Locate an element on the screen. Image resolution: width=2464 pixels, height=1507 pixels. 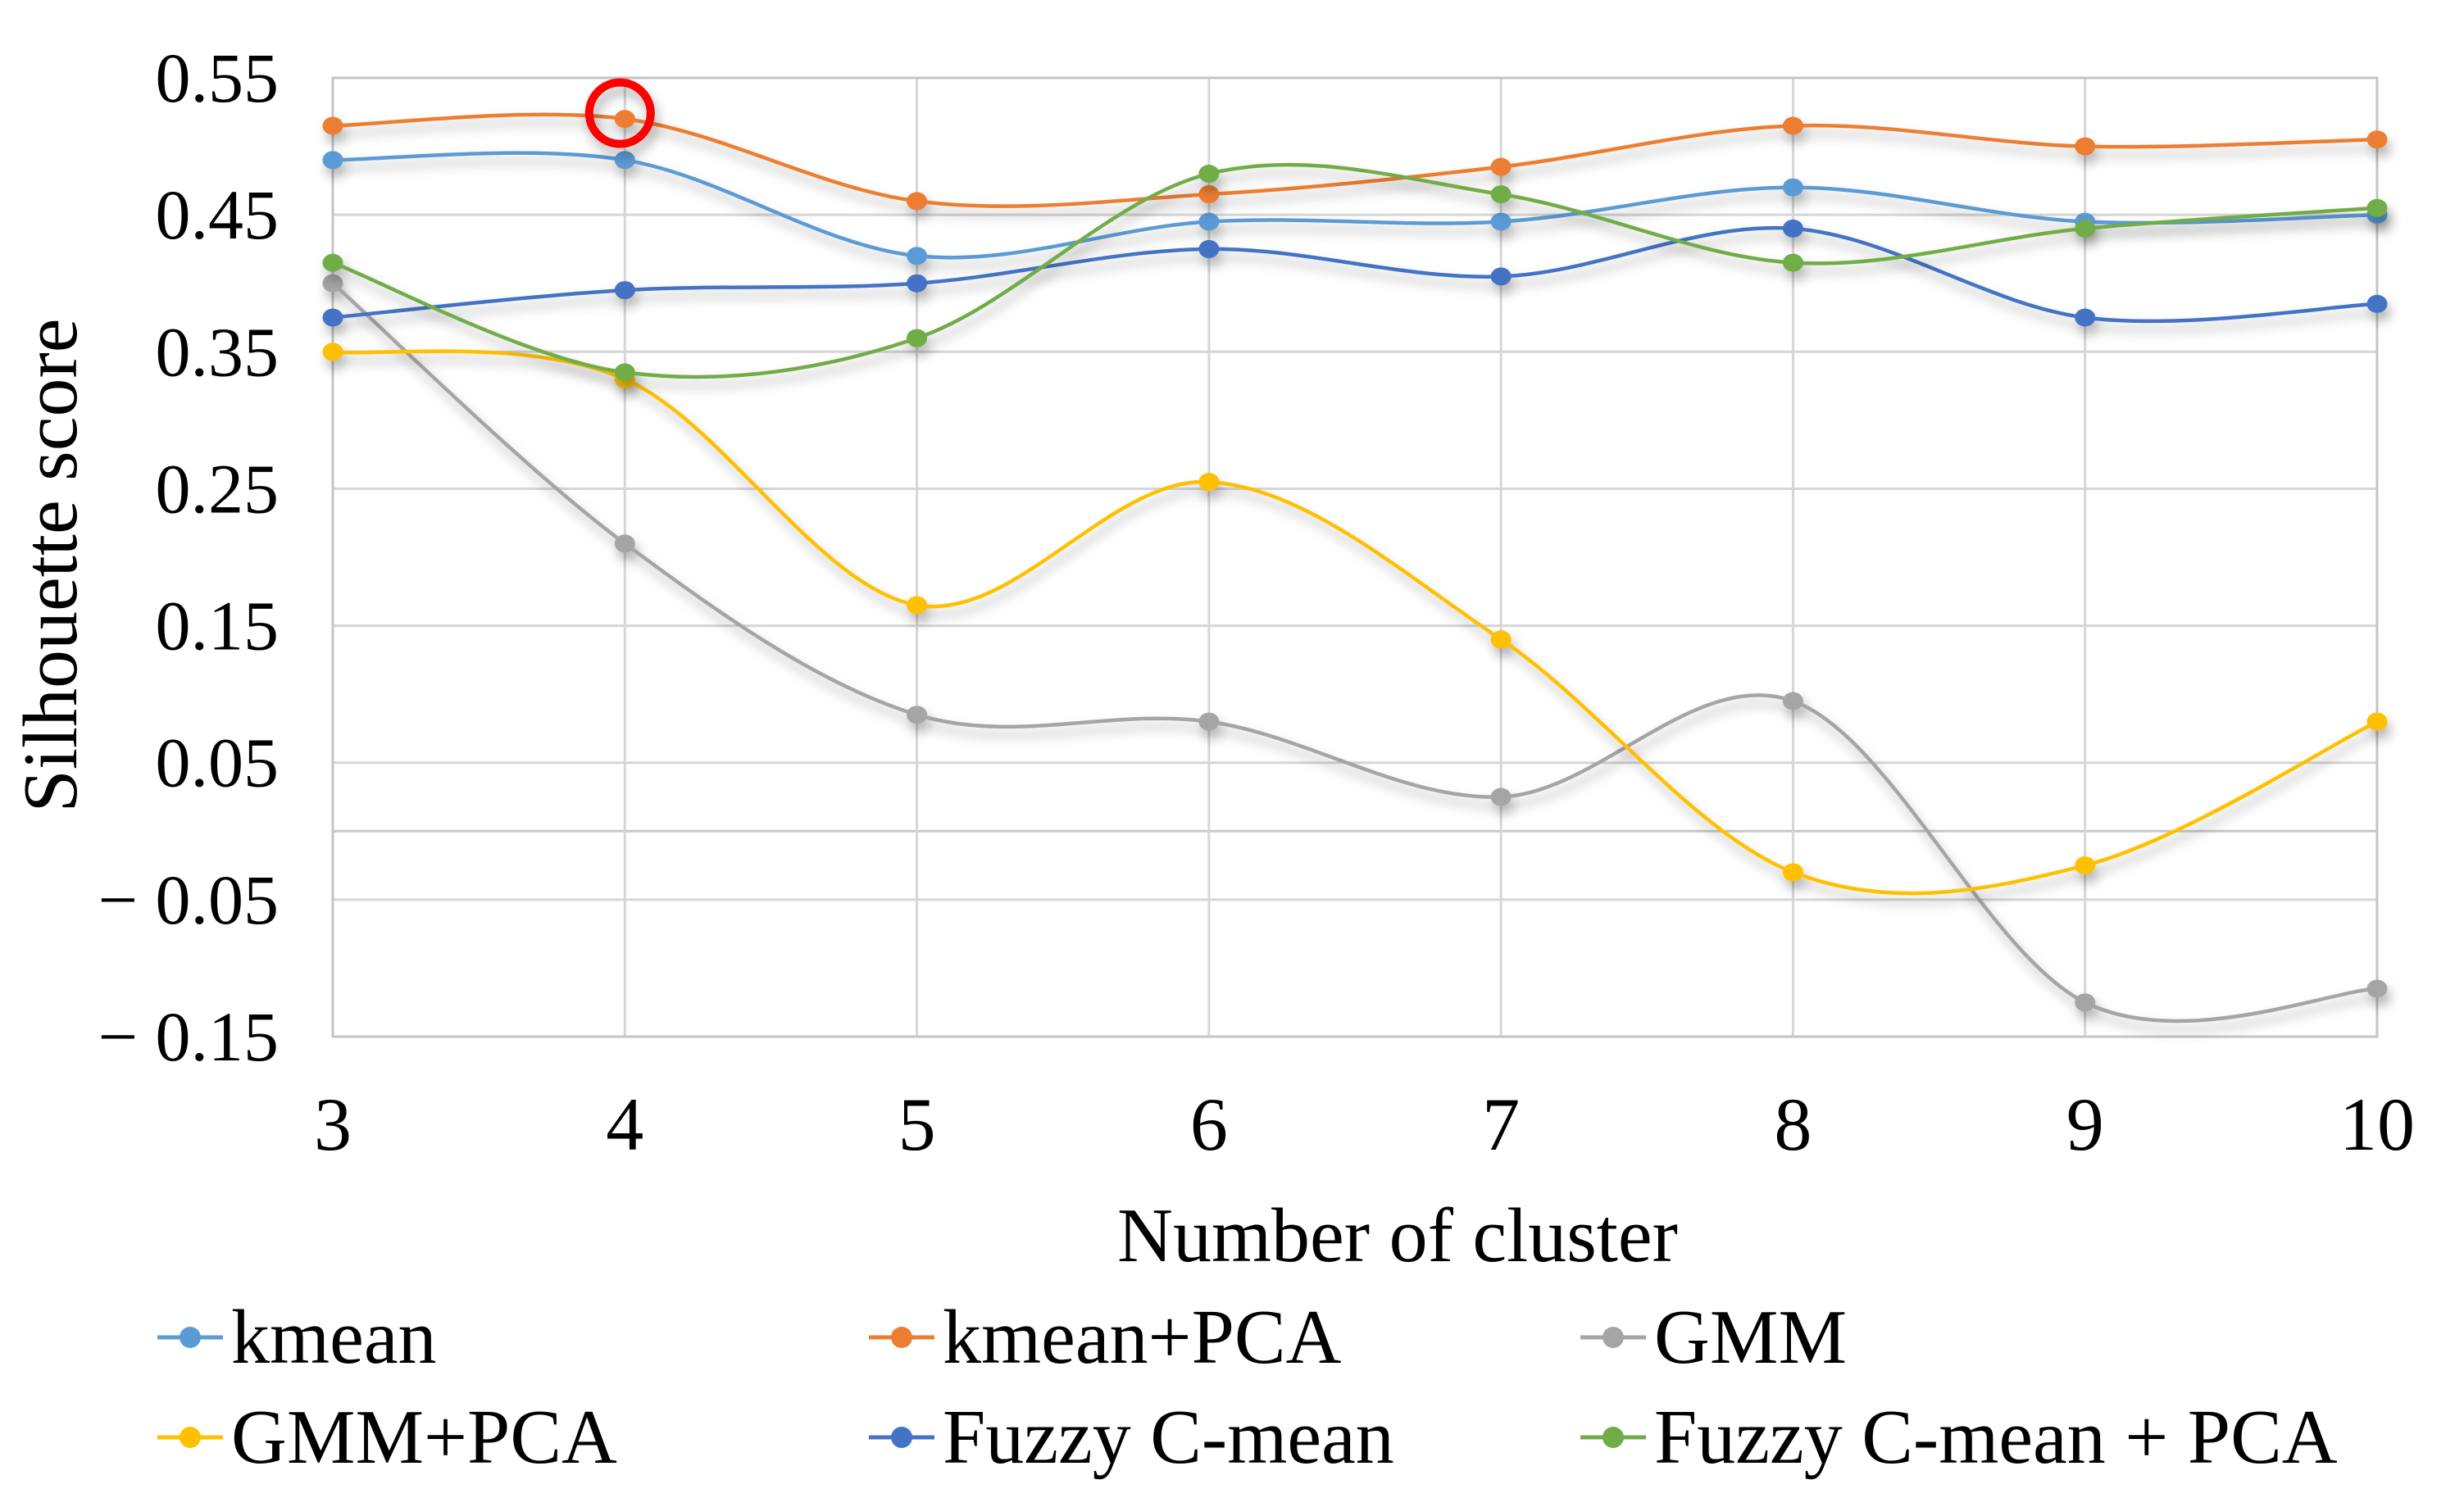
x-tick-label: 8 is located at coordinates (1793, 1124).